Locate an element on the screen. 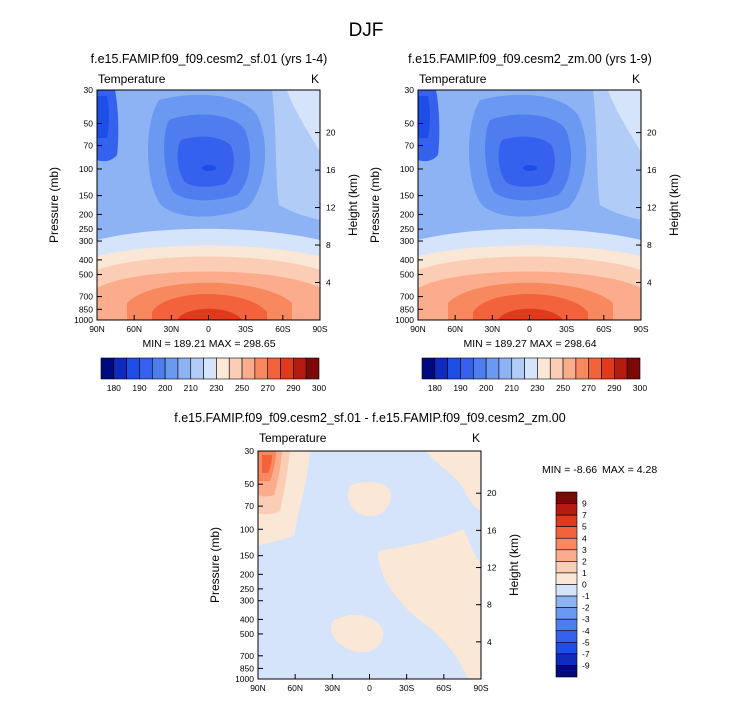 The image size is (733, 706). colorbar-label: -5 is located at coordinates (586, 642).